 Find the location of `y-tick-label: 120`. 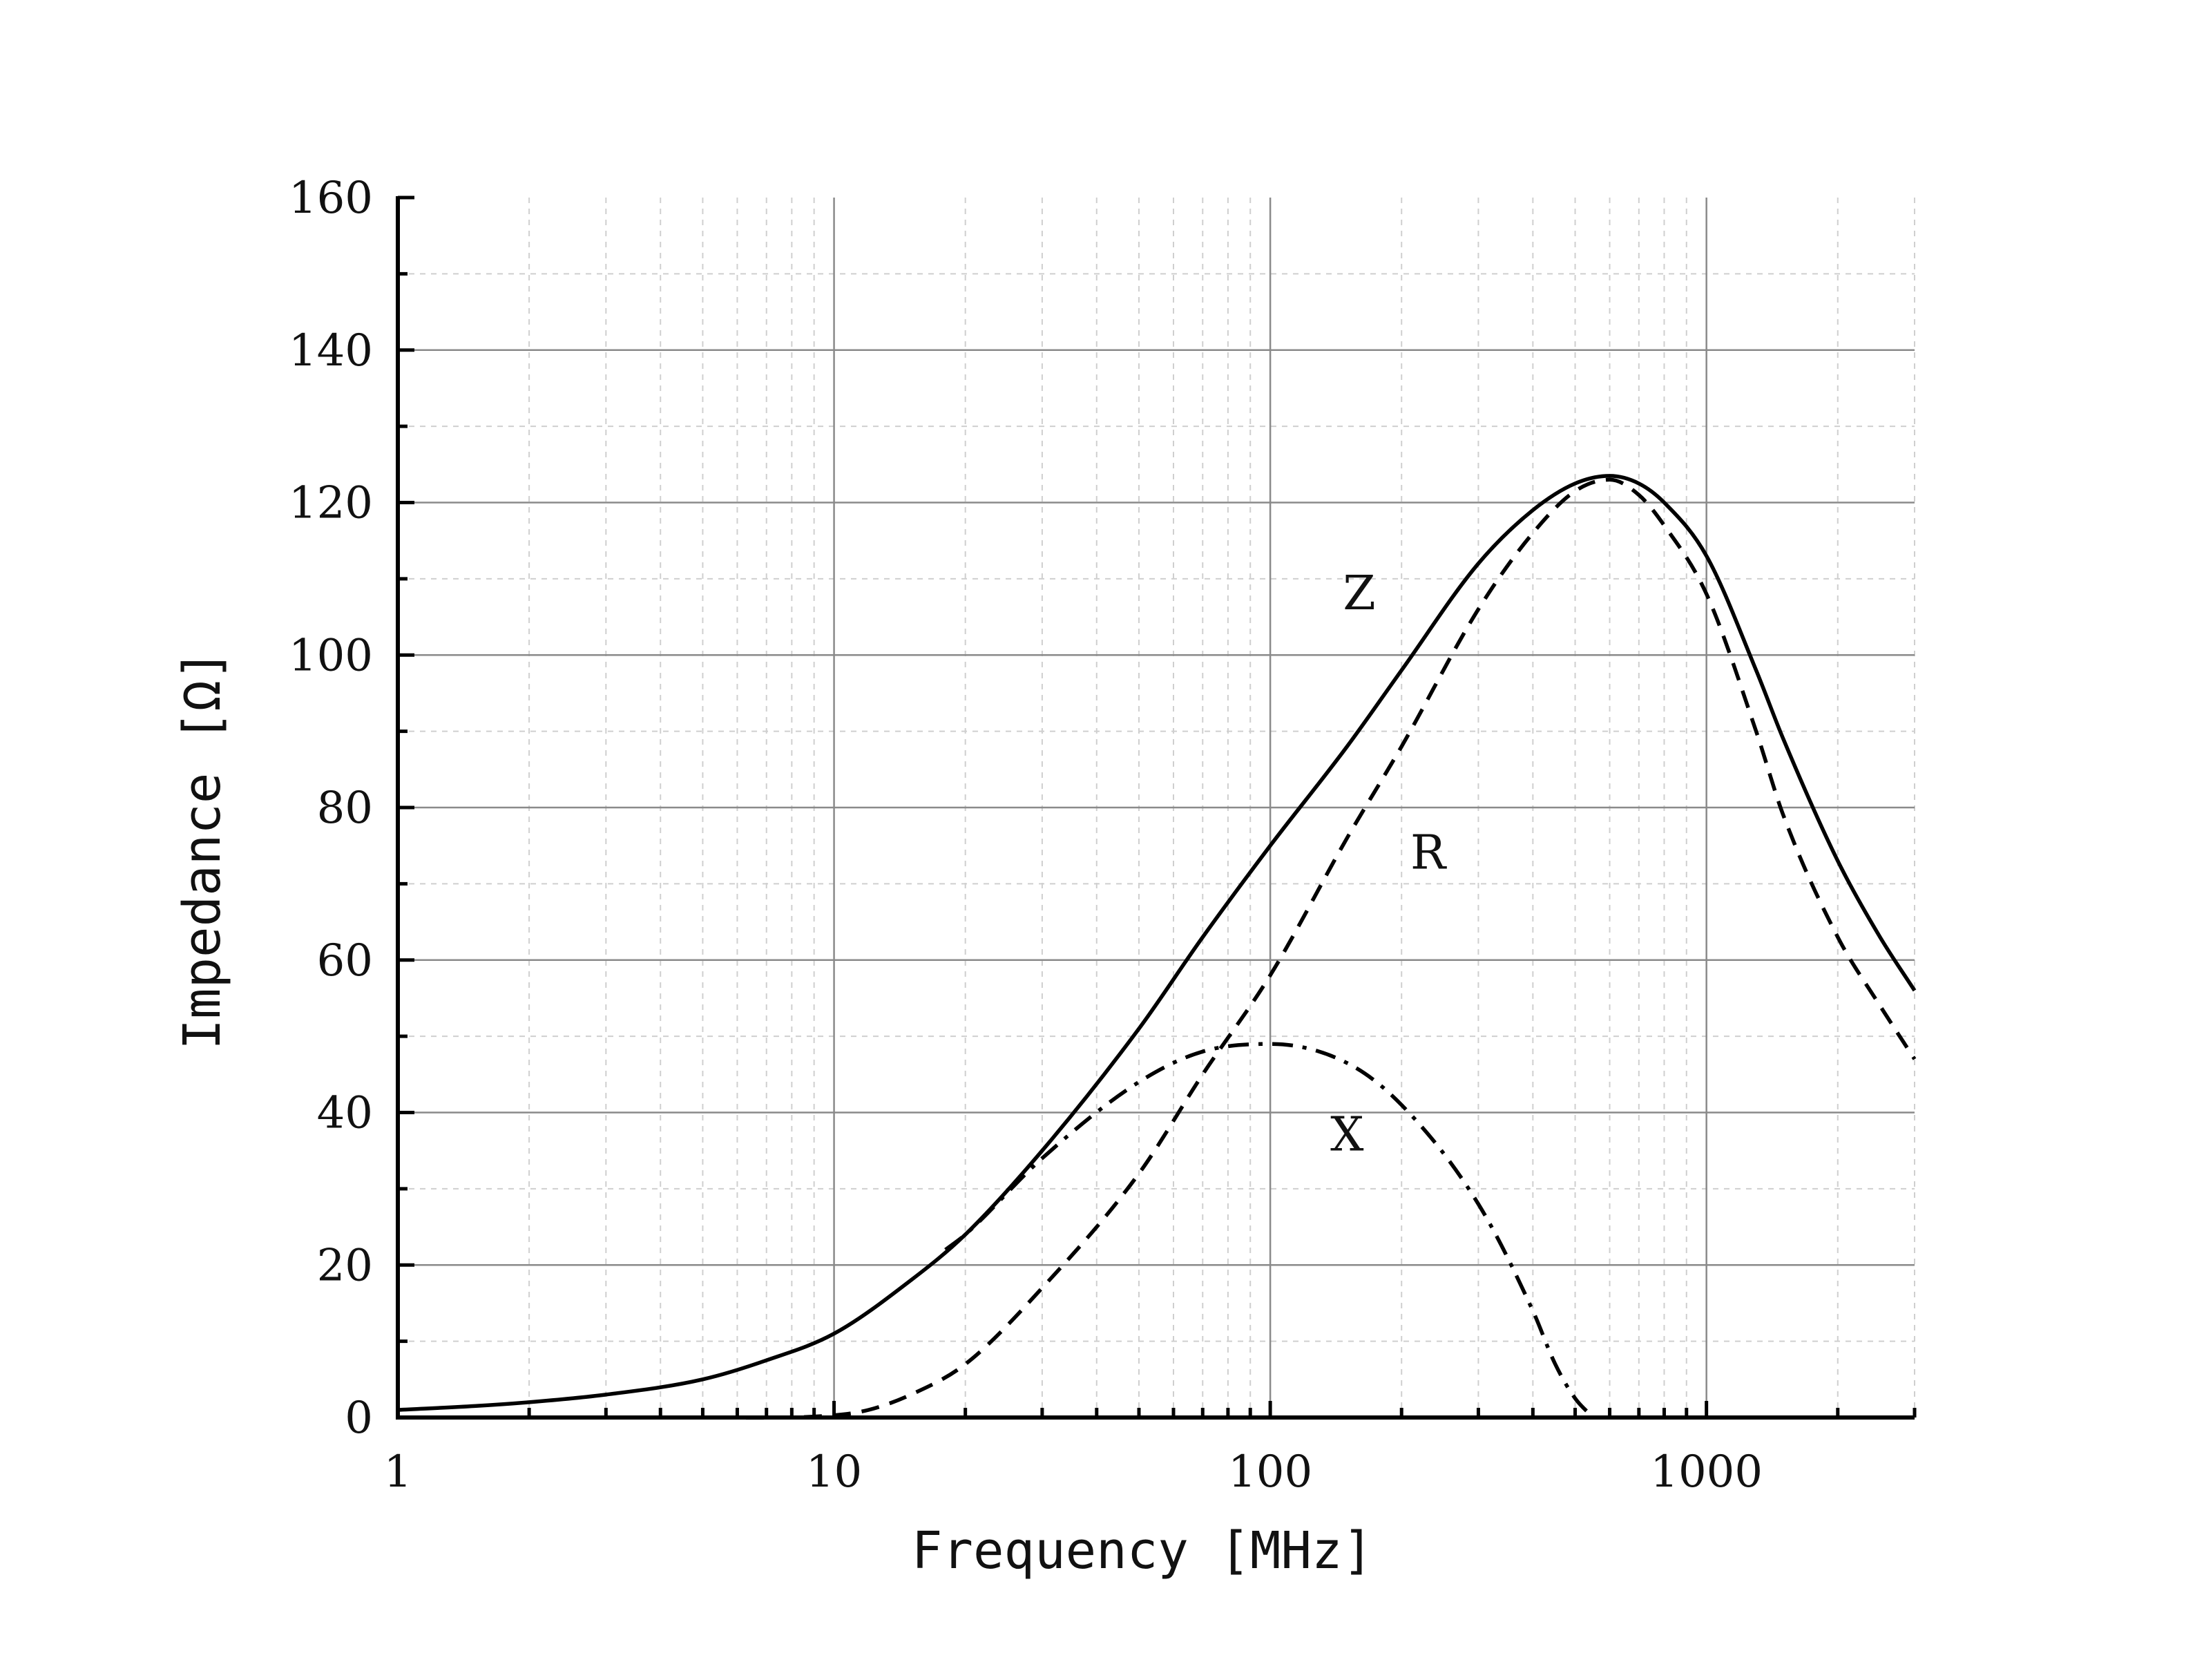

y-tick-label: 120 is located at coordinates (331, 503).